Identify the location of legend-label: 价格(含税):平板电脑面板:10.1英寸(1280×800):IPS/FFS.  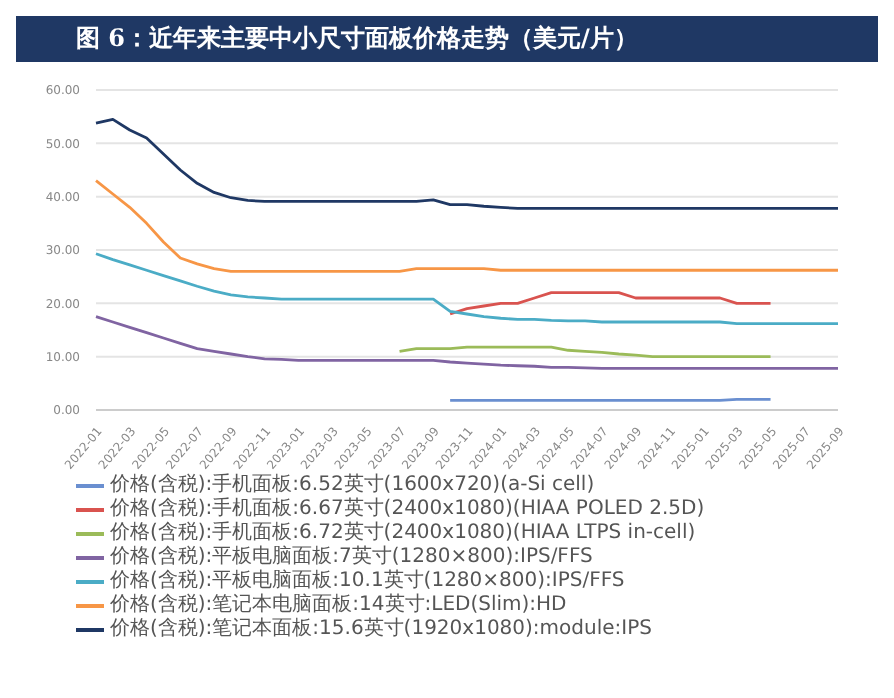
(367, 581).